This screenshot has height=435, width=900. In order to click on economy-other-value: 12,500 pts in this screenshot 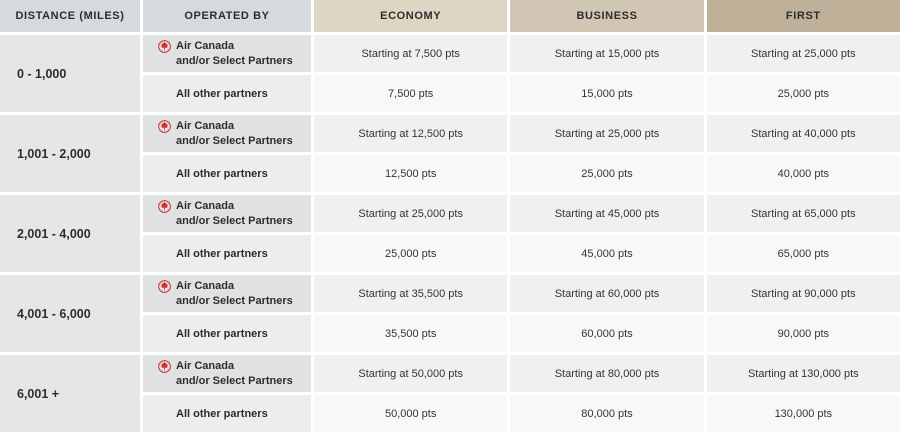, I will do `click(411, 173)`.